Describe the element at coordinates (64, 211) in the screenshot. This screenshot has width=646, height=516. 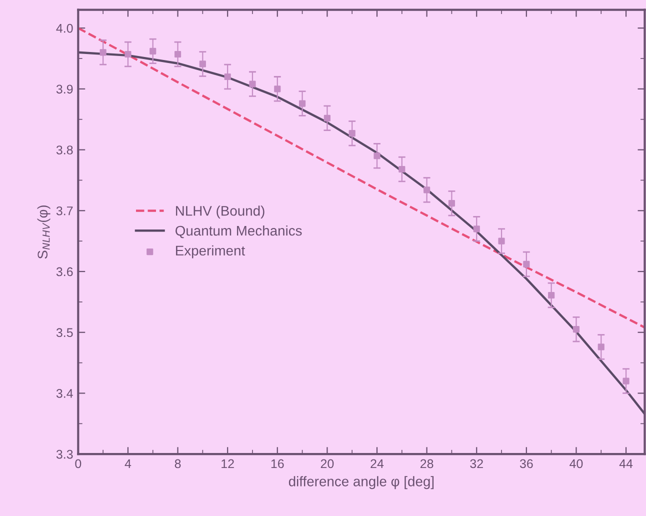
I see `y-tick-label: 3.7` at that location.